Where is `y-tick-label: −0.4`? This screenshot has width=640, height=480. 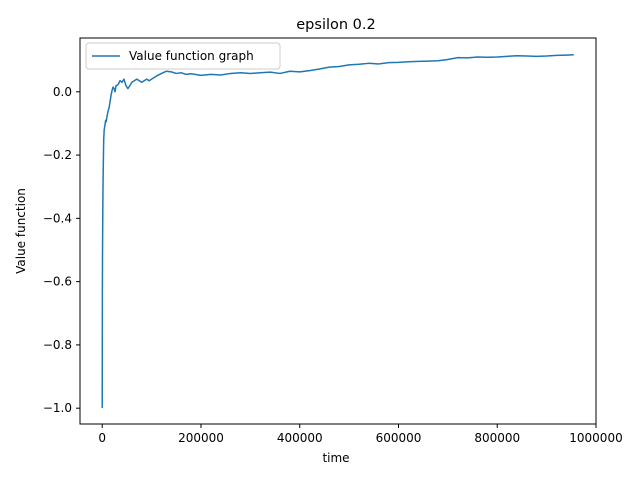
y-tick-label: −0.4 is located at coordinates (57, 218).